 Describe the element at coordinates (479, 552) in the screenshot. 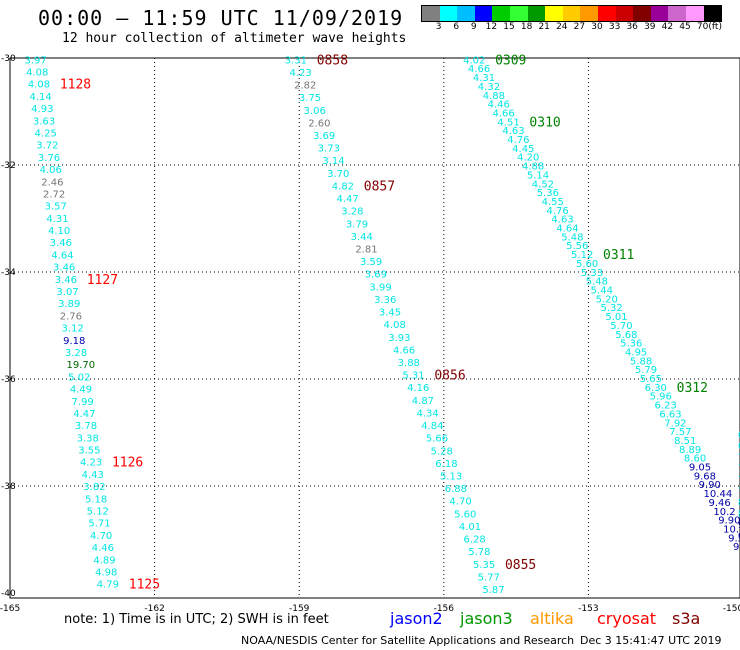

I see `swh-value: 5.78` at that location.